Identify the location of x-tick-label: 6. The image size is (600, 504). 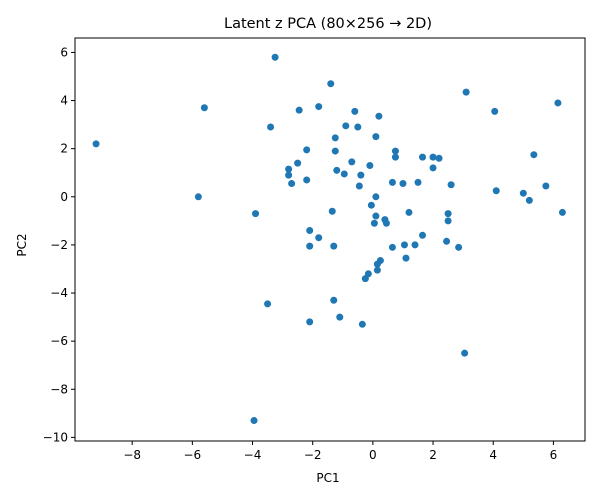
(554, 455).